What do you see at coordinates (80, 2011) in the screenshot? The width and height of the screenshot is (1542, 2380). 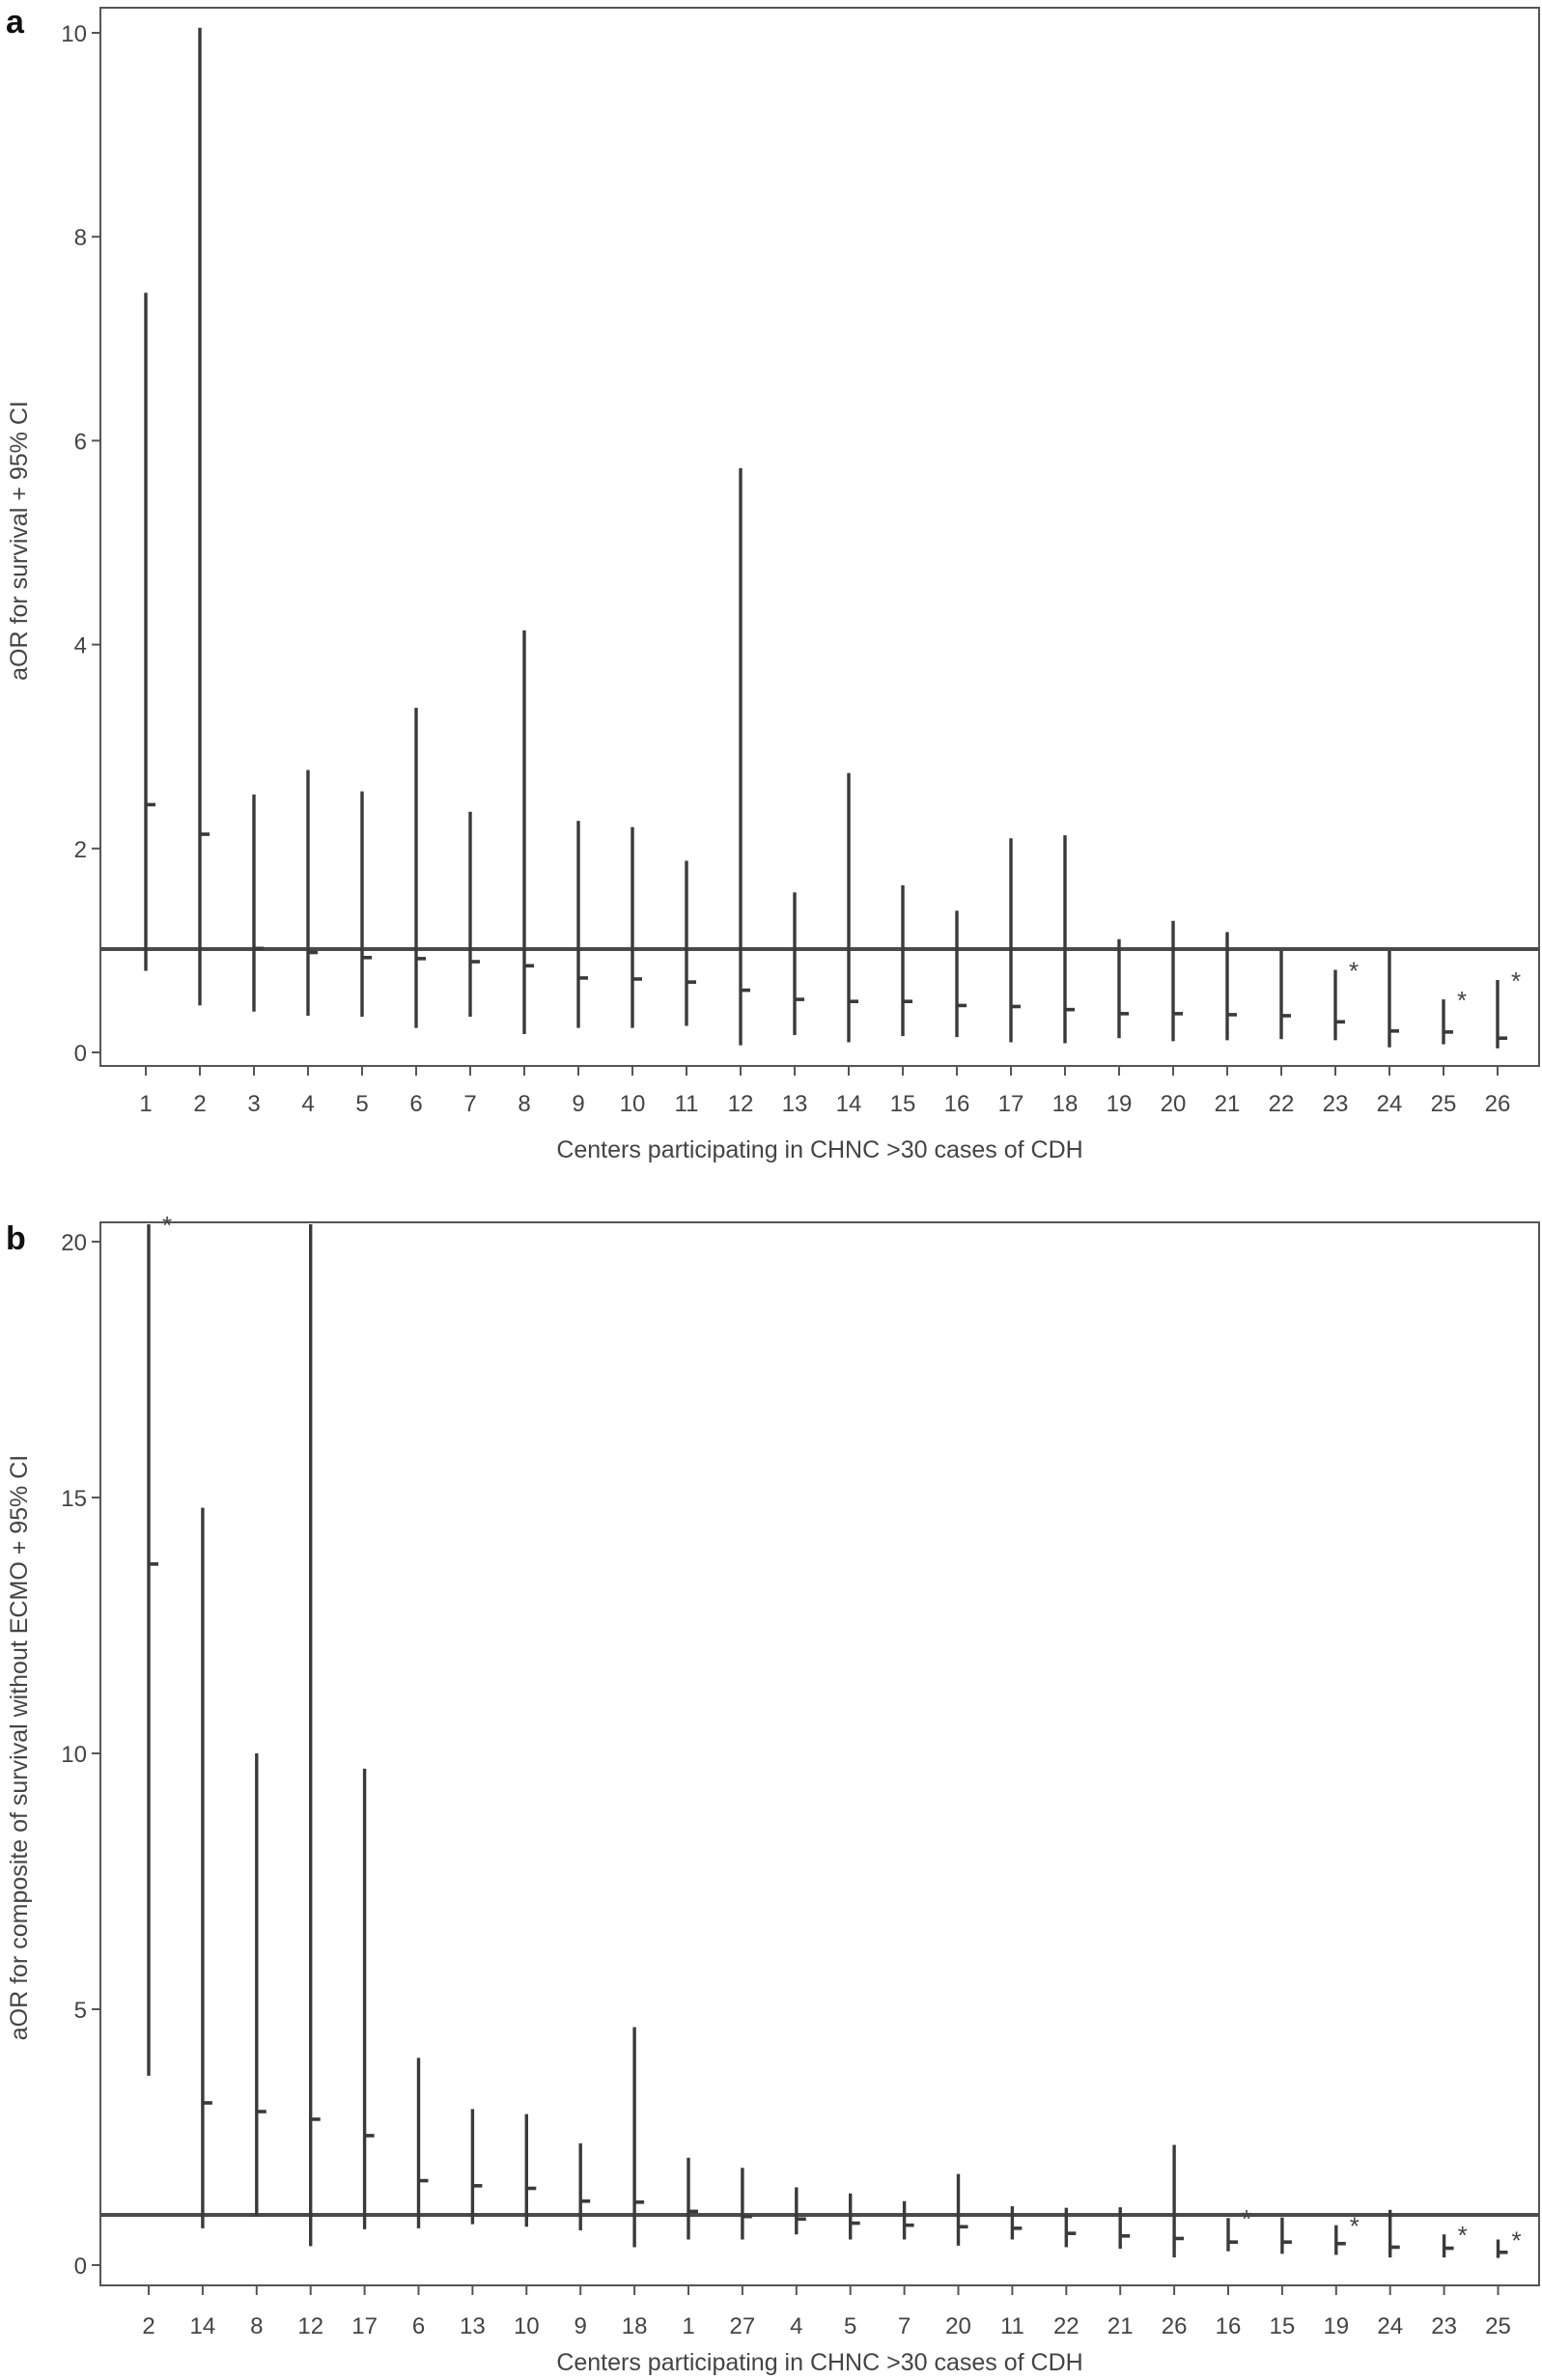 I see `y-tick-label: 5` at bounding box center [80, 2011].